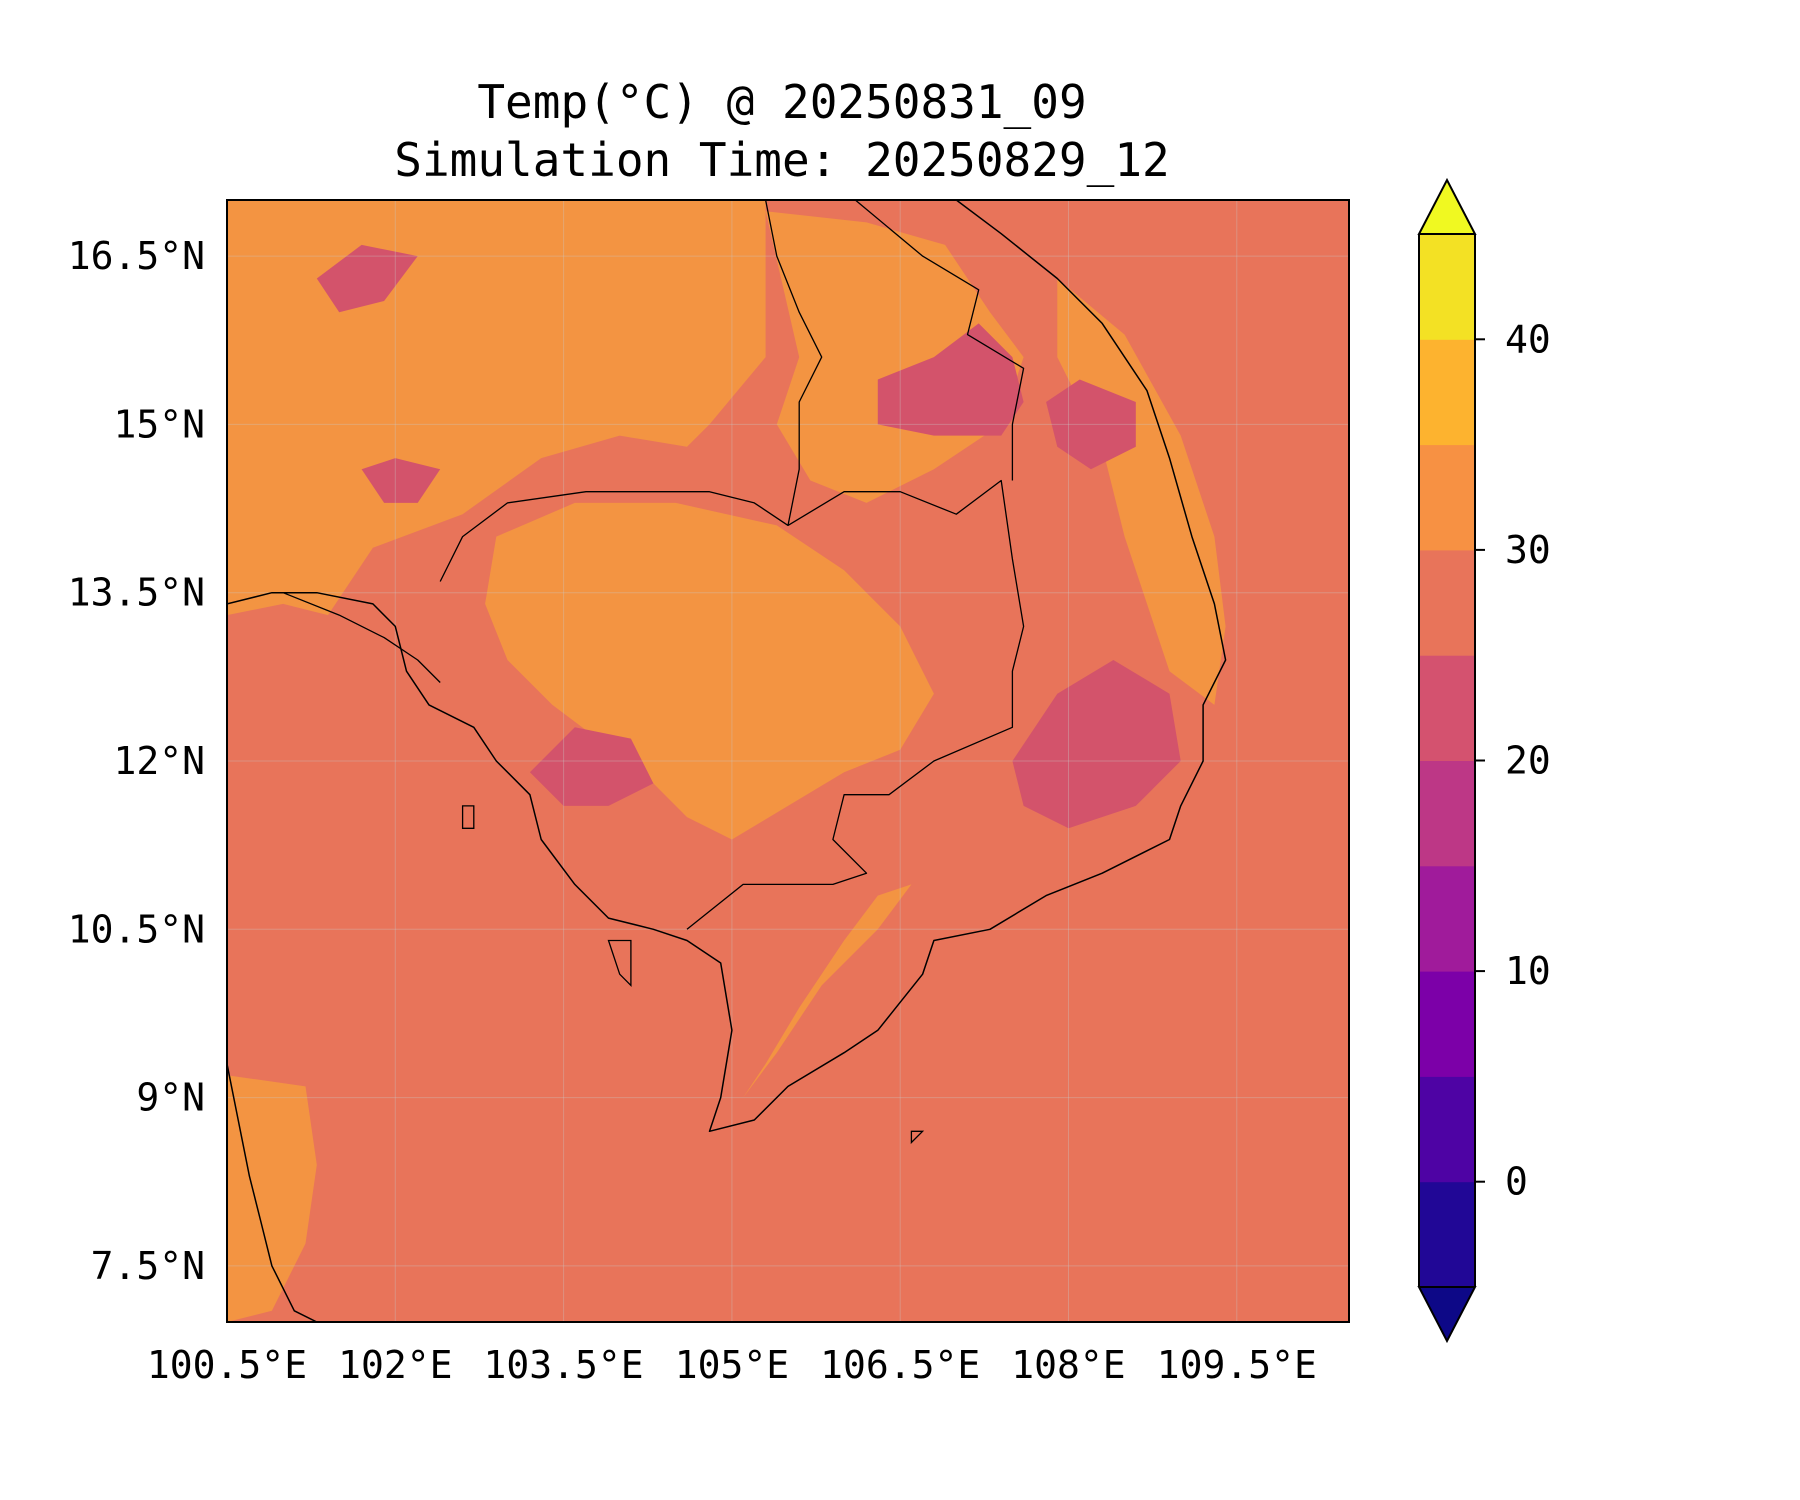  Describe the element at coordinates (367, 278) in the screenshot. I see `cool-region-thailand-north` at that location.